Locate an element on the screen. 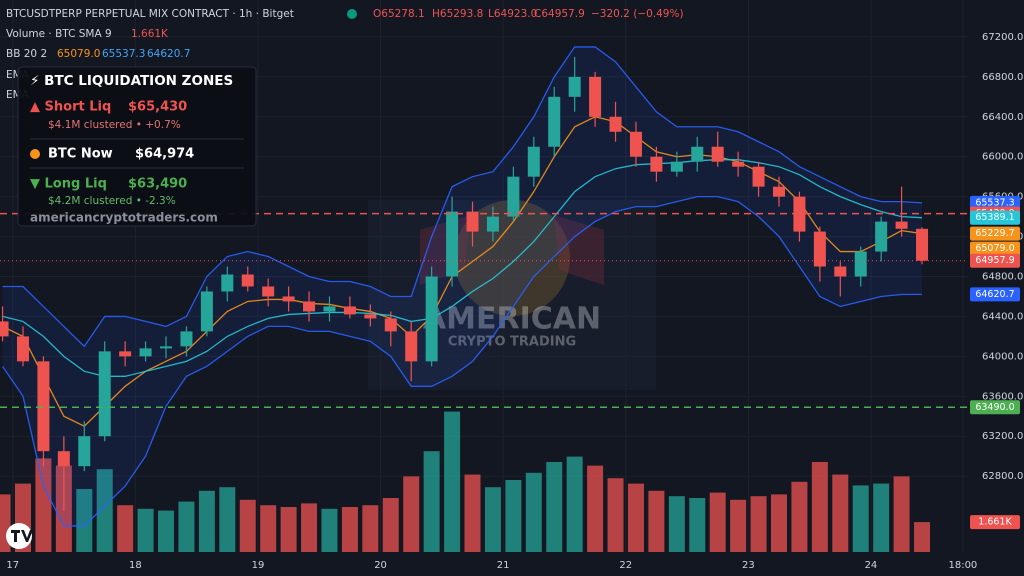 This screenshot has width=1024, height=576. y-tick-label: 63200.0 is located at coordinates (1002, 436).